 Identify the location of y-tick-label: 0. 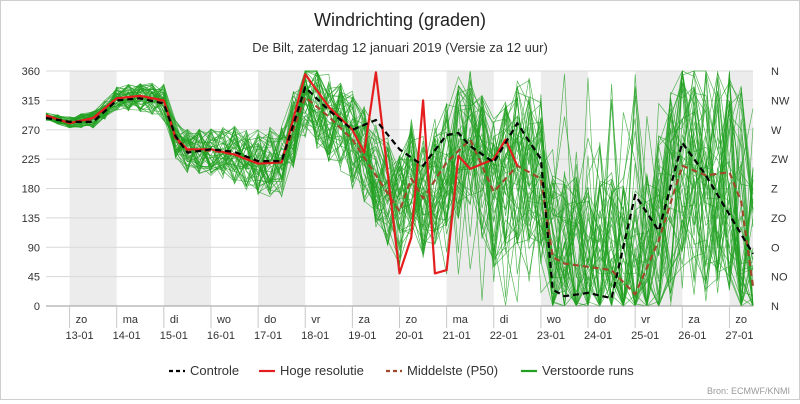
(37, 307).